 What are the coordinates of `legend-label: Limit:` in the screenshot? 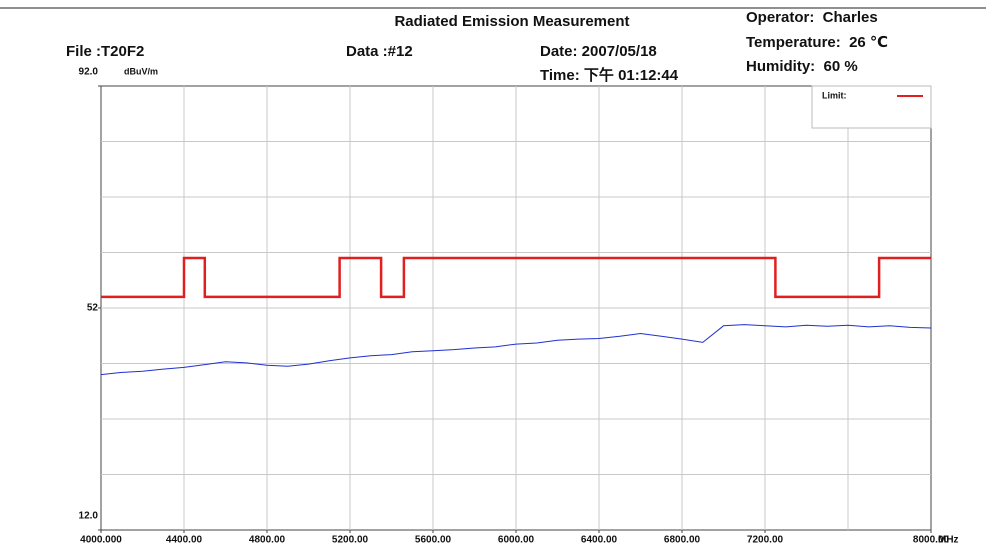 It's located at (834, 95).